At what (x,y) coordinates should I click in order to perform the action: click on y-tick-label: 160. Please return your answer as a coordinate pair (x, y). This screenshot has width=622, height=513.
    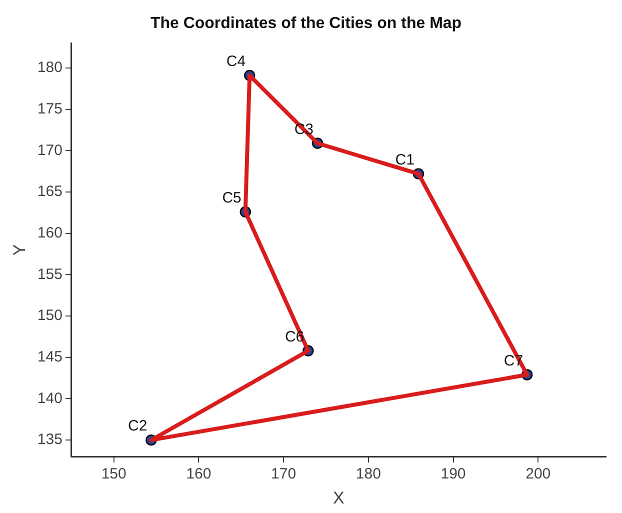
    Looking at the image, I should click on (49, 233).